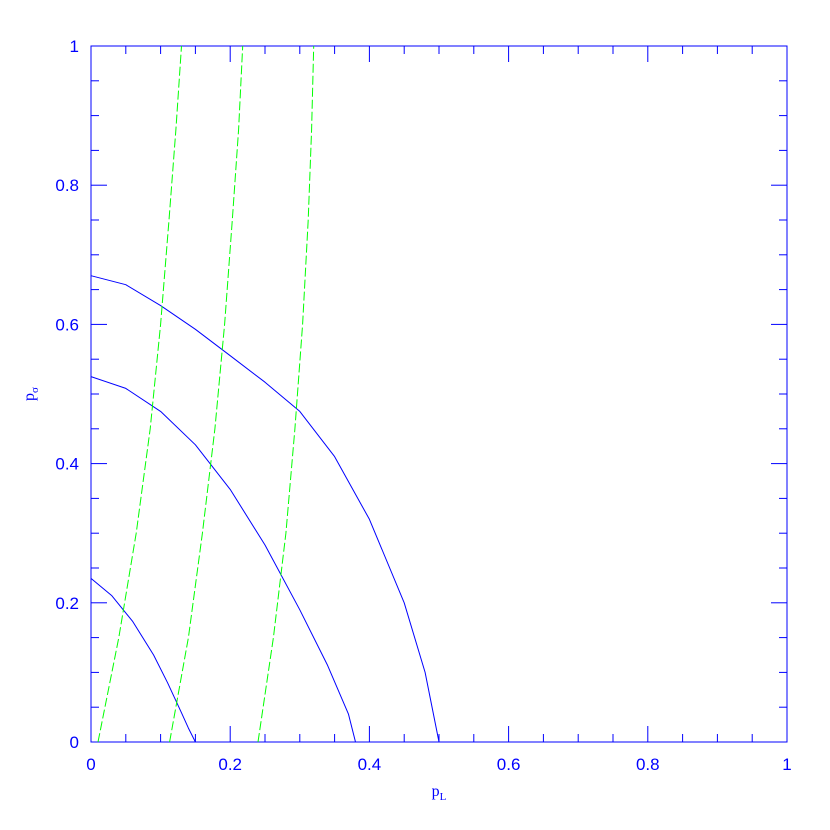 This screenshot has height=830, width=830. What do you see at coordinates (74, 46) in the screenshot?
I see `y-tick-label: 1` at bounding box center [74, 46].